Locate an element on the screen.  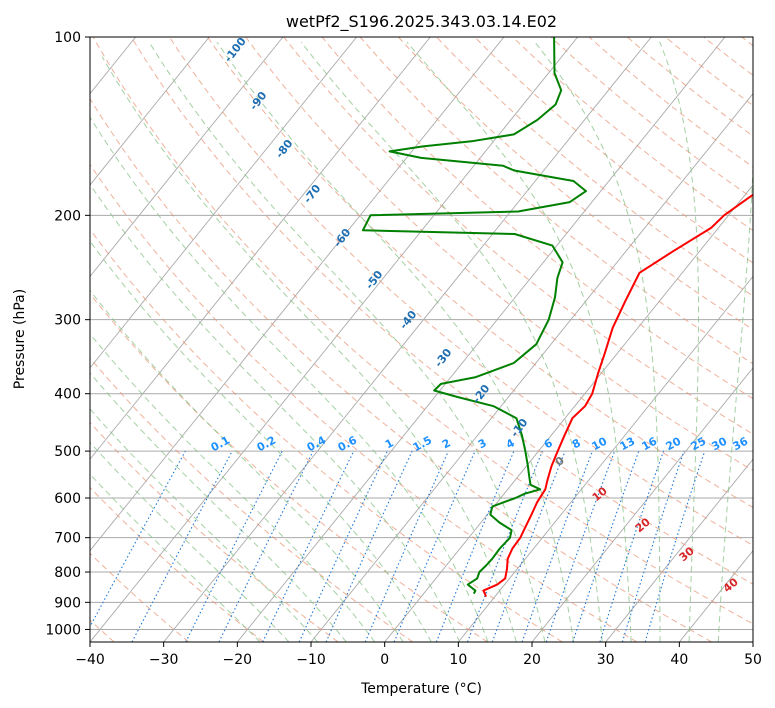
dry-adiabat-label: -70 is located at coordinates (312, 194).